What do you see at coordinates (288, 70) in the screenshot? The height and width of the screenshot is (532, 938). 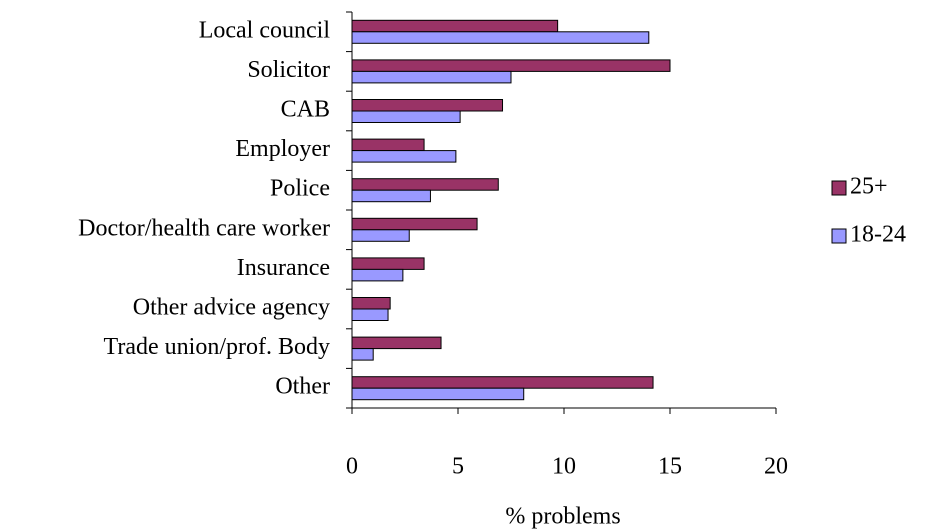 I see `y-tick-label: Solicitor` at bounding box center [288, 70].